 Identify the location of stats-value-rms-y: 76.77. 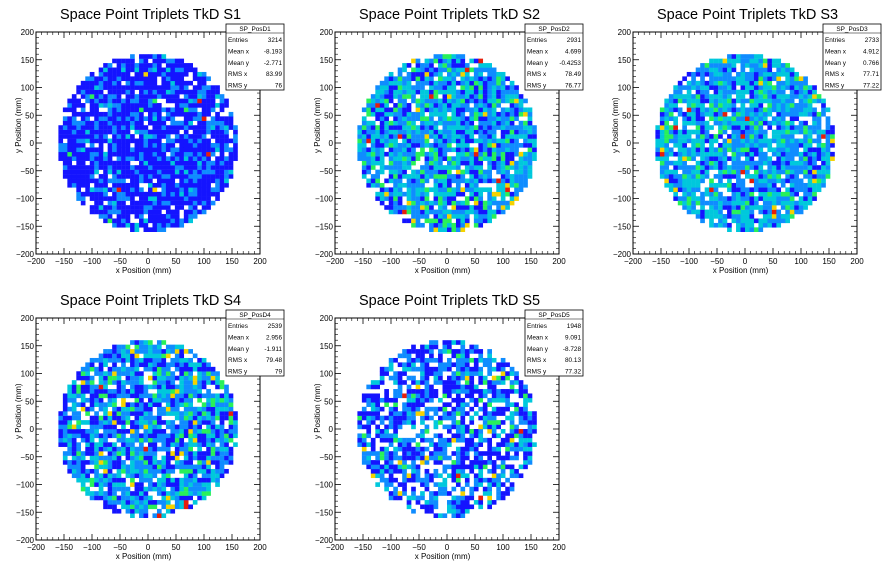
(573, 86).